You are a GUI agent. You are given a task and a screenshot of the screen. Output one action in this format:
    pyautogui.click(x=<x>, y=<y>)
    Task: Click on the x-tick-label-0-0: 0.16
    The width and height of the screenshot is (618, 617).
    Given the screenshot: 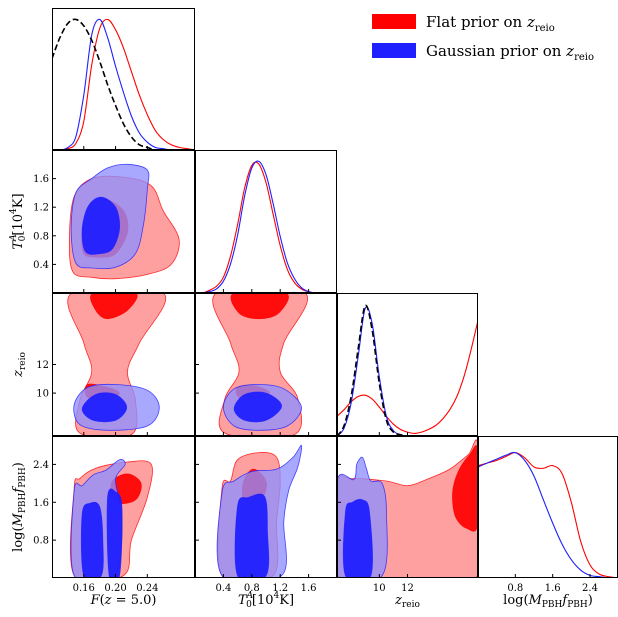 What is the action you would take?
    pyautogui.click(x=84, y=588)
    